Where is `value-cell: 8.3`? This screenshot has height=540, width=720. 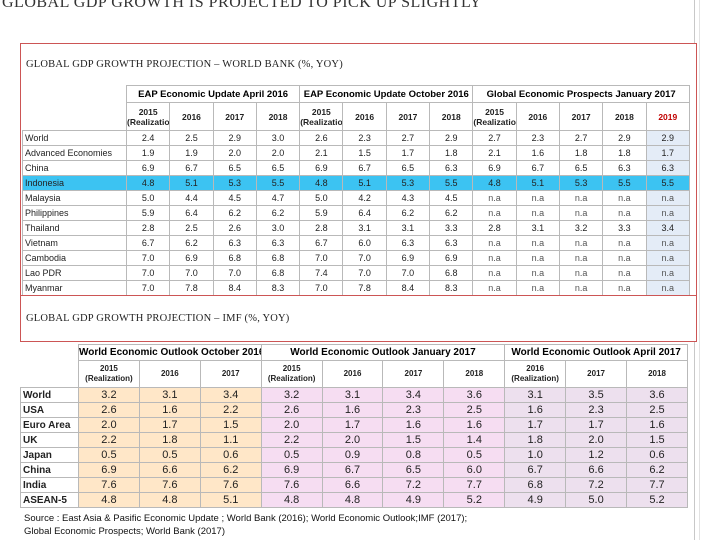
value-cell: 8.3 is located at coordinates (451, 288).